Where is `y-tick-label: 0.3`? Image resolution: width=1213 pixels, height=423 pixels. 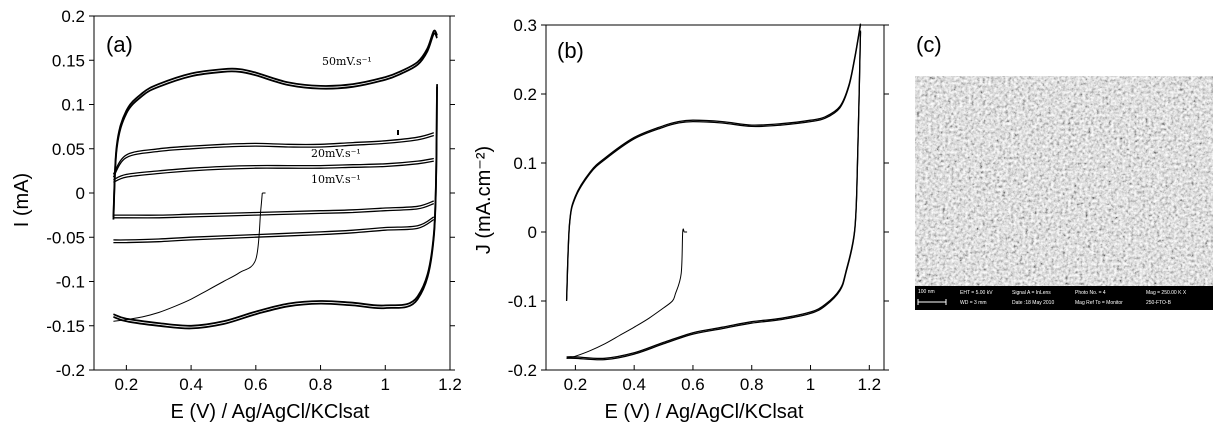 y-tick-label: 0.3 is located at coordinates (525, 25).